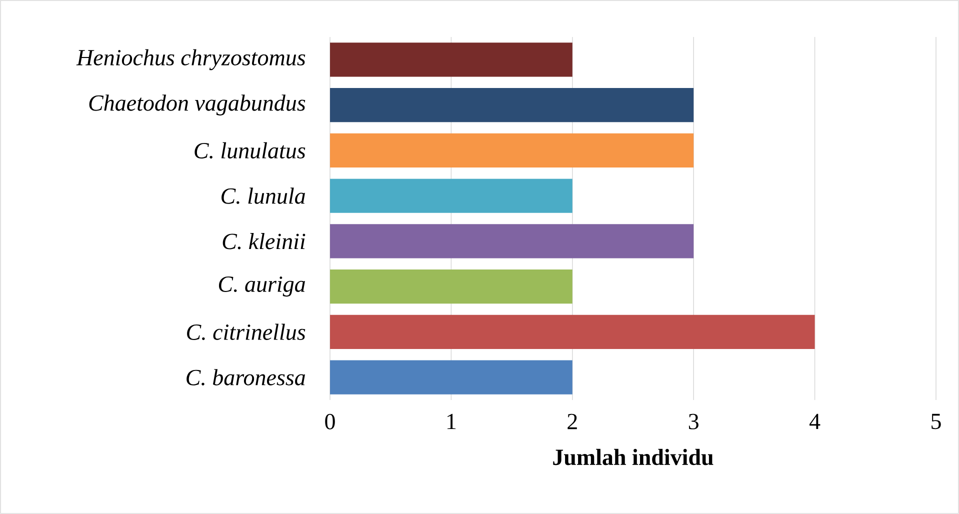  Describe the element at coordinates (330, 422) in the screenshot. I see `x-tick-label: 0` at that location.